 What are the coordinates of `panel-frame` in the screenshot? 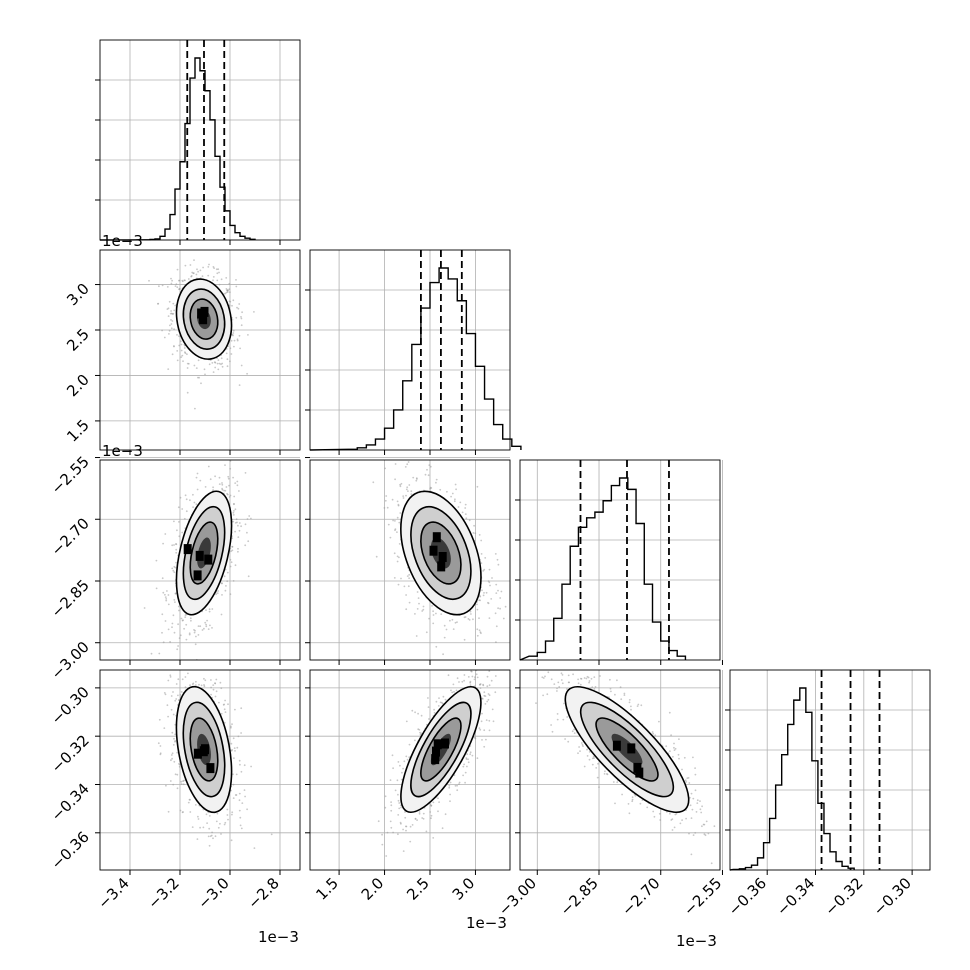 It's located at (200, 770).